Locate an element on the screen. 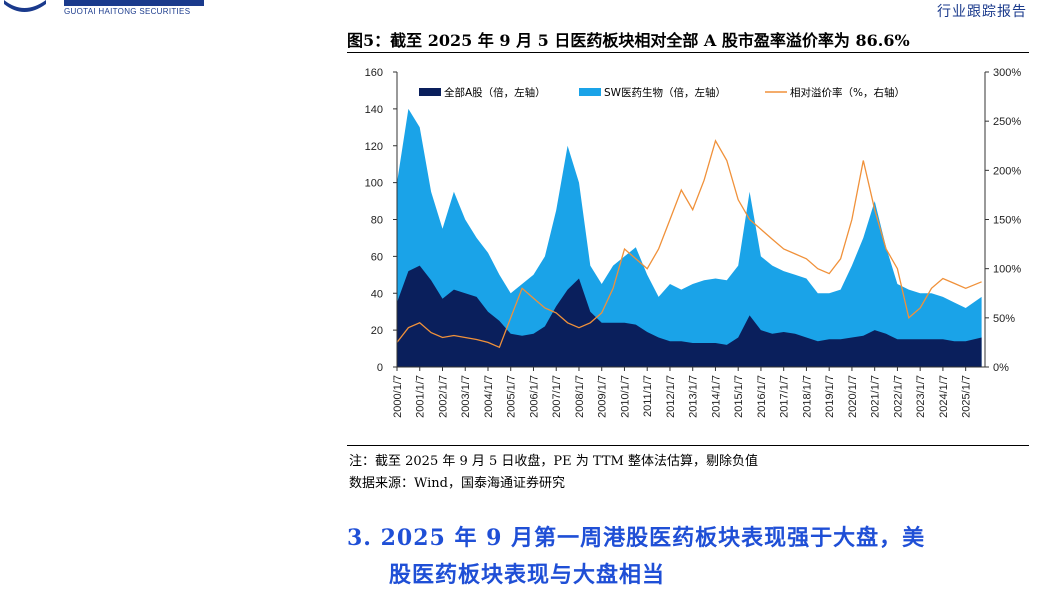 The height and width of the screenshot is (589, 1037). x-tick-label: 2003/1/7 is located at coordinates (466, 396).